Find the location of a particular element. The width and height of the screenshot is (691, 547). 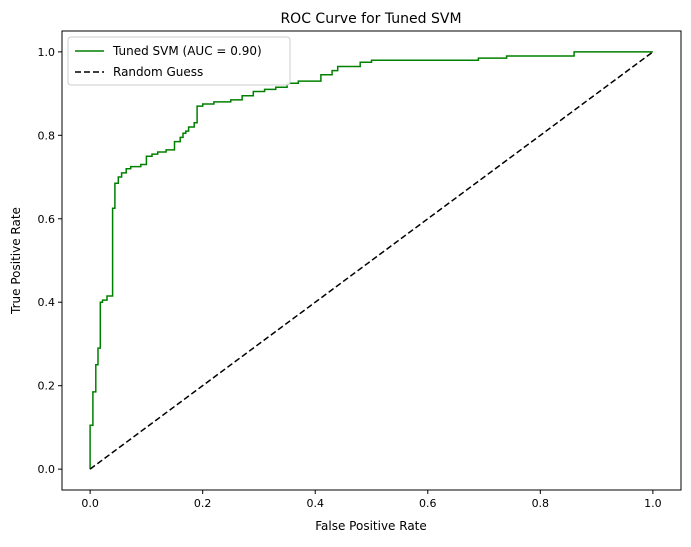

y-axis-ticks: 0.0 0.2 0.4 0.6 0.8 1.0 is located at coordinates (50, 261).